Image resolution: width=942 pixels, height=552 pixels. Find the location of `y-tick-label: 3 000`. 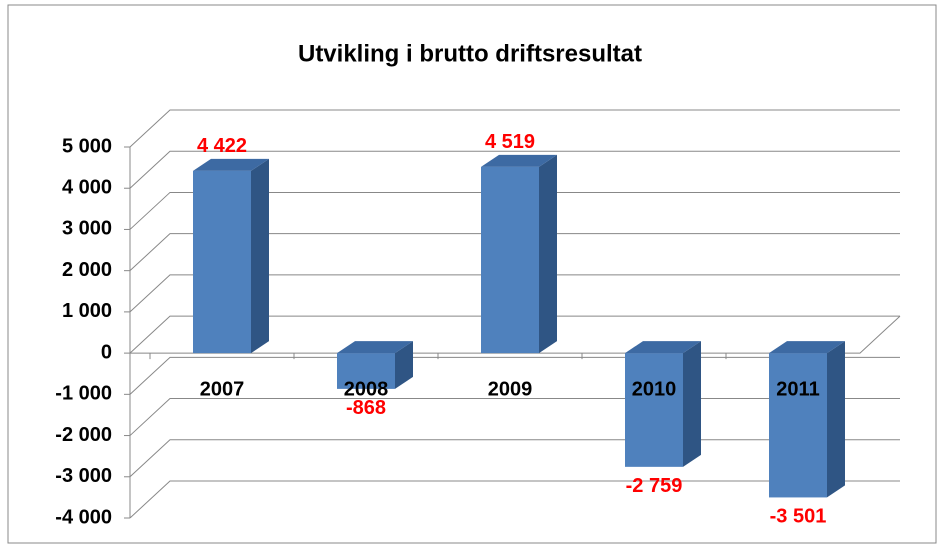

y-tick-label: 3 000 is located at coordinates (87, 229).